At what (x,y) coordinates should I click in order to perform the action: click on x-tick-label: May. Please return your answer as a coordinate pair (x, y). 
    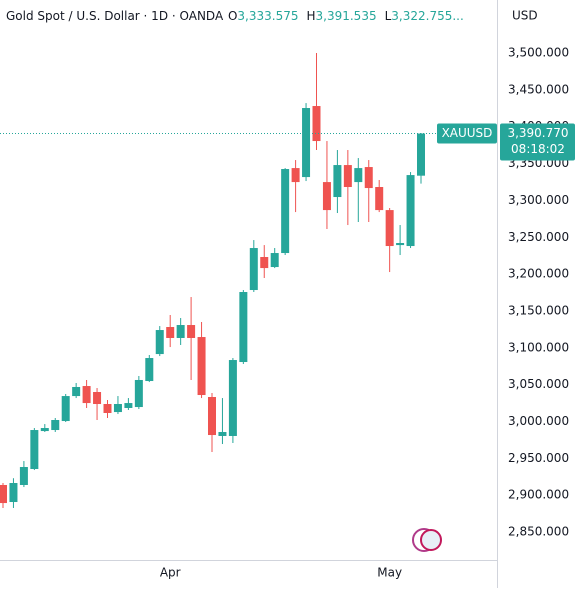
    Looking at the image, I should click on (389, 573).